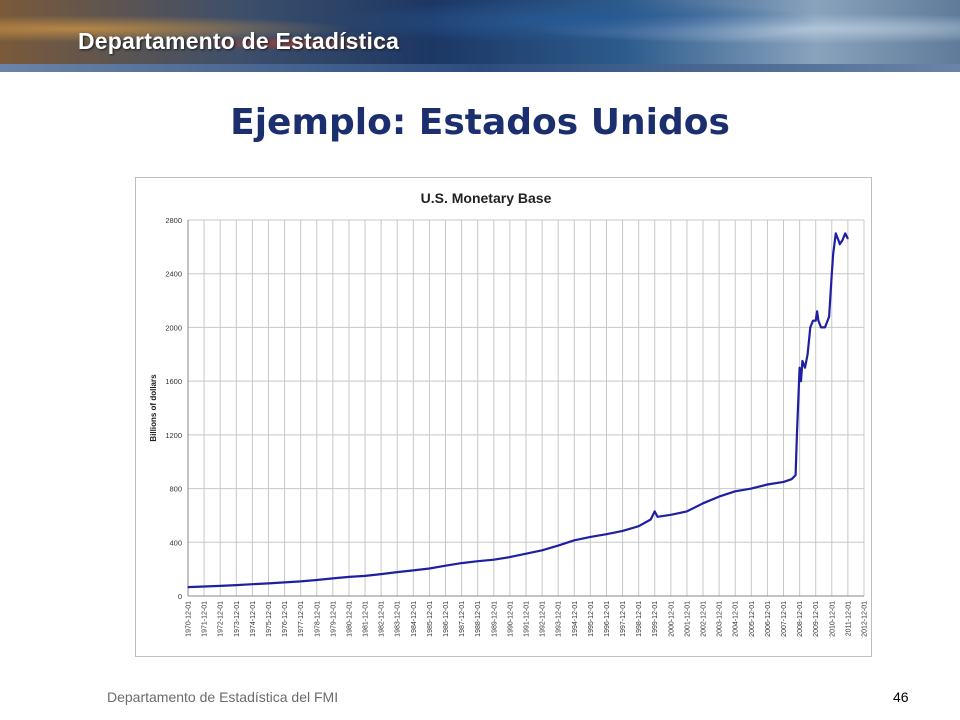 This screenshot has width=960, height=720. Describe the element at coordinates (639, 619) in the screenshot. I see `x-tick-label: 1998-12-01` at that location.